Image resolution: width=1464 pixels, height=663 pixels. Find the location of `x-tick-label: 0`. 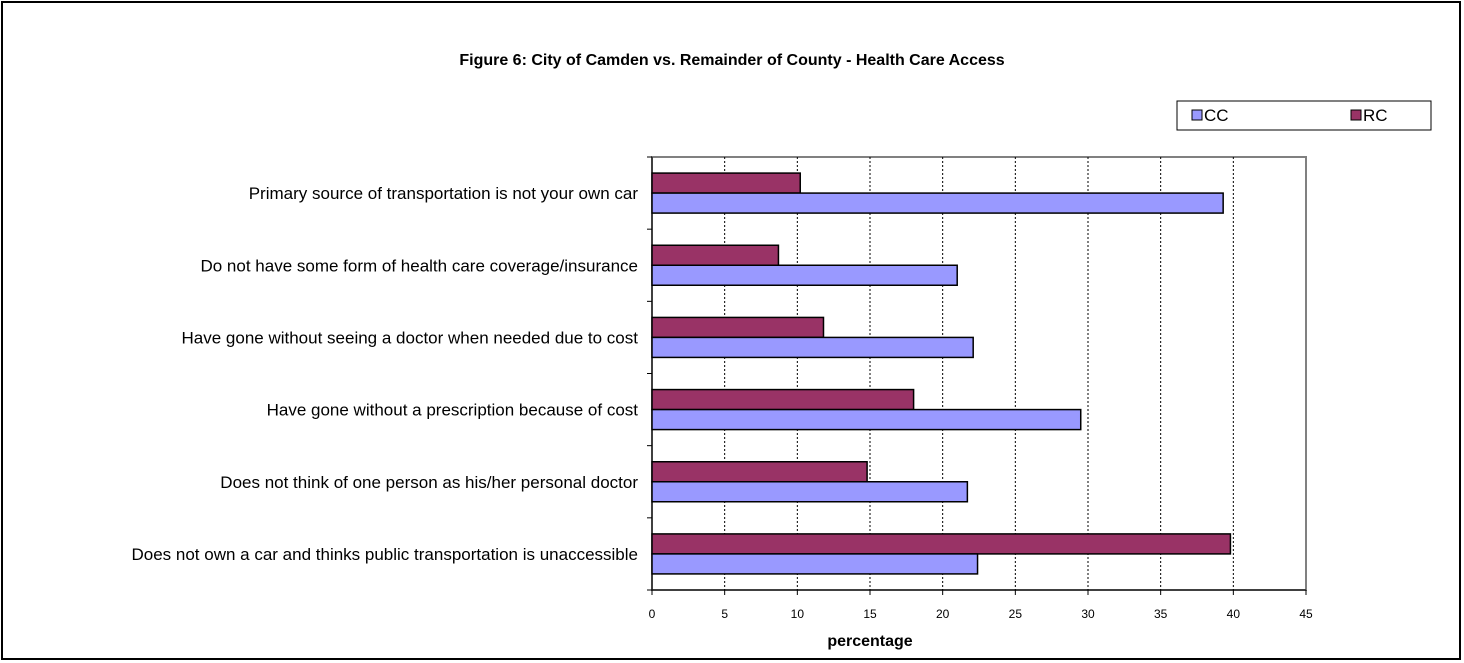

x-tick-label: 0 is located at coordinates (652, 614).